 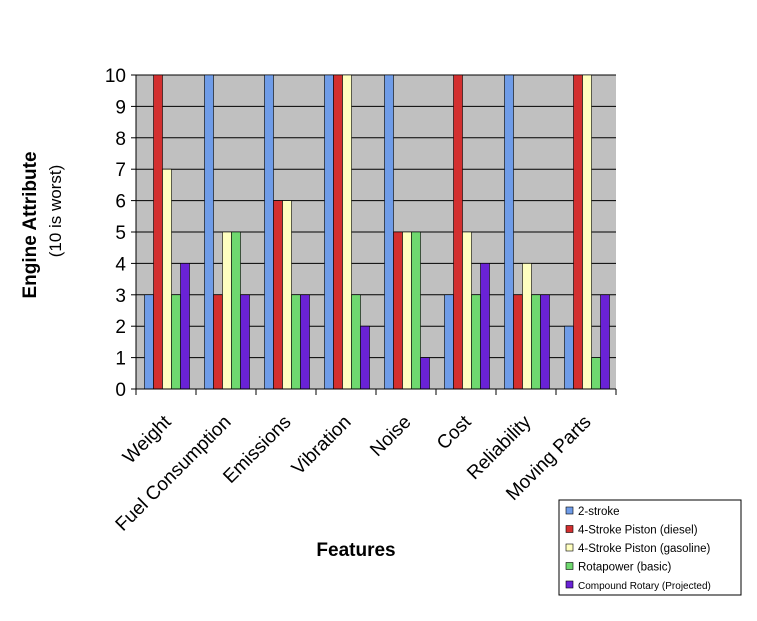 I want to click on y-tick-label: 5, so click(x=120, y=233).